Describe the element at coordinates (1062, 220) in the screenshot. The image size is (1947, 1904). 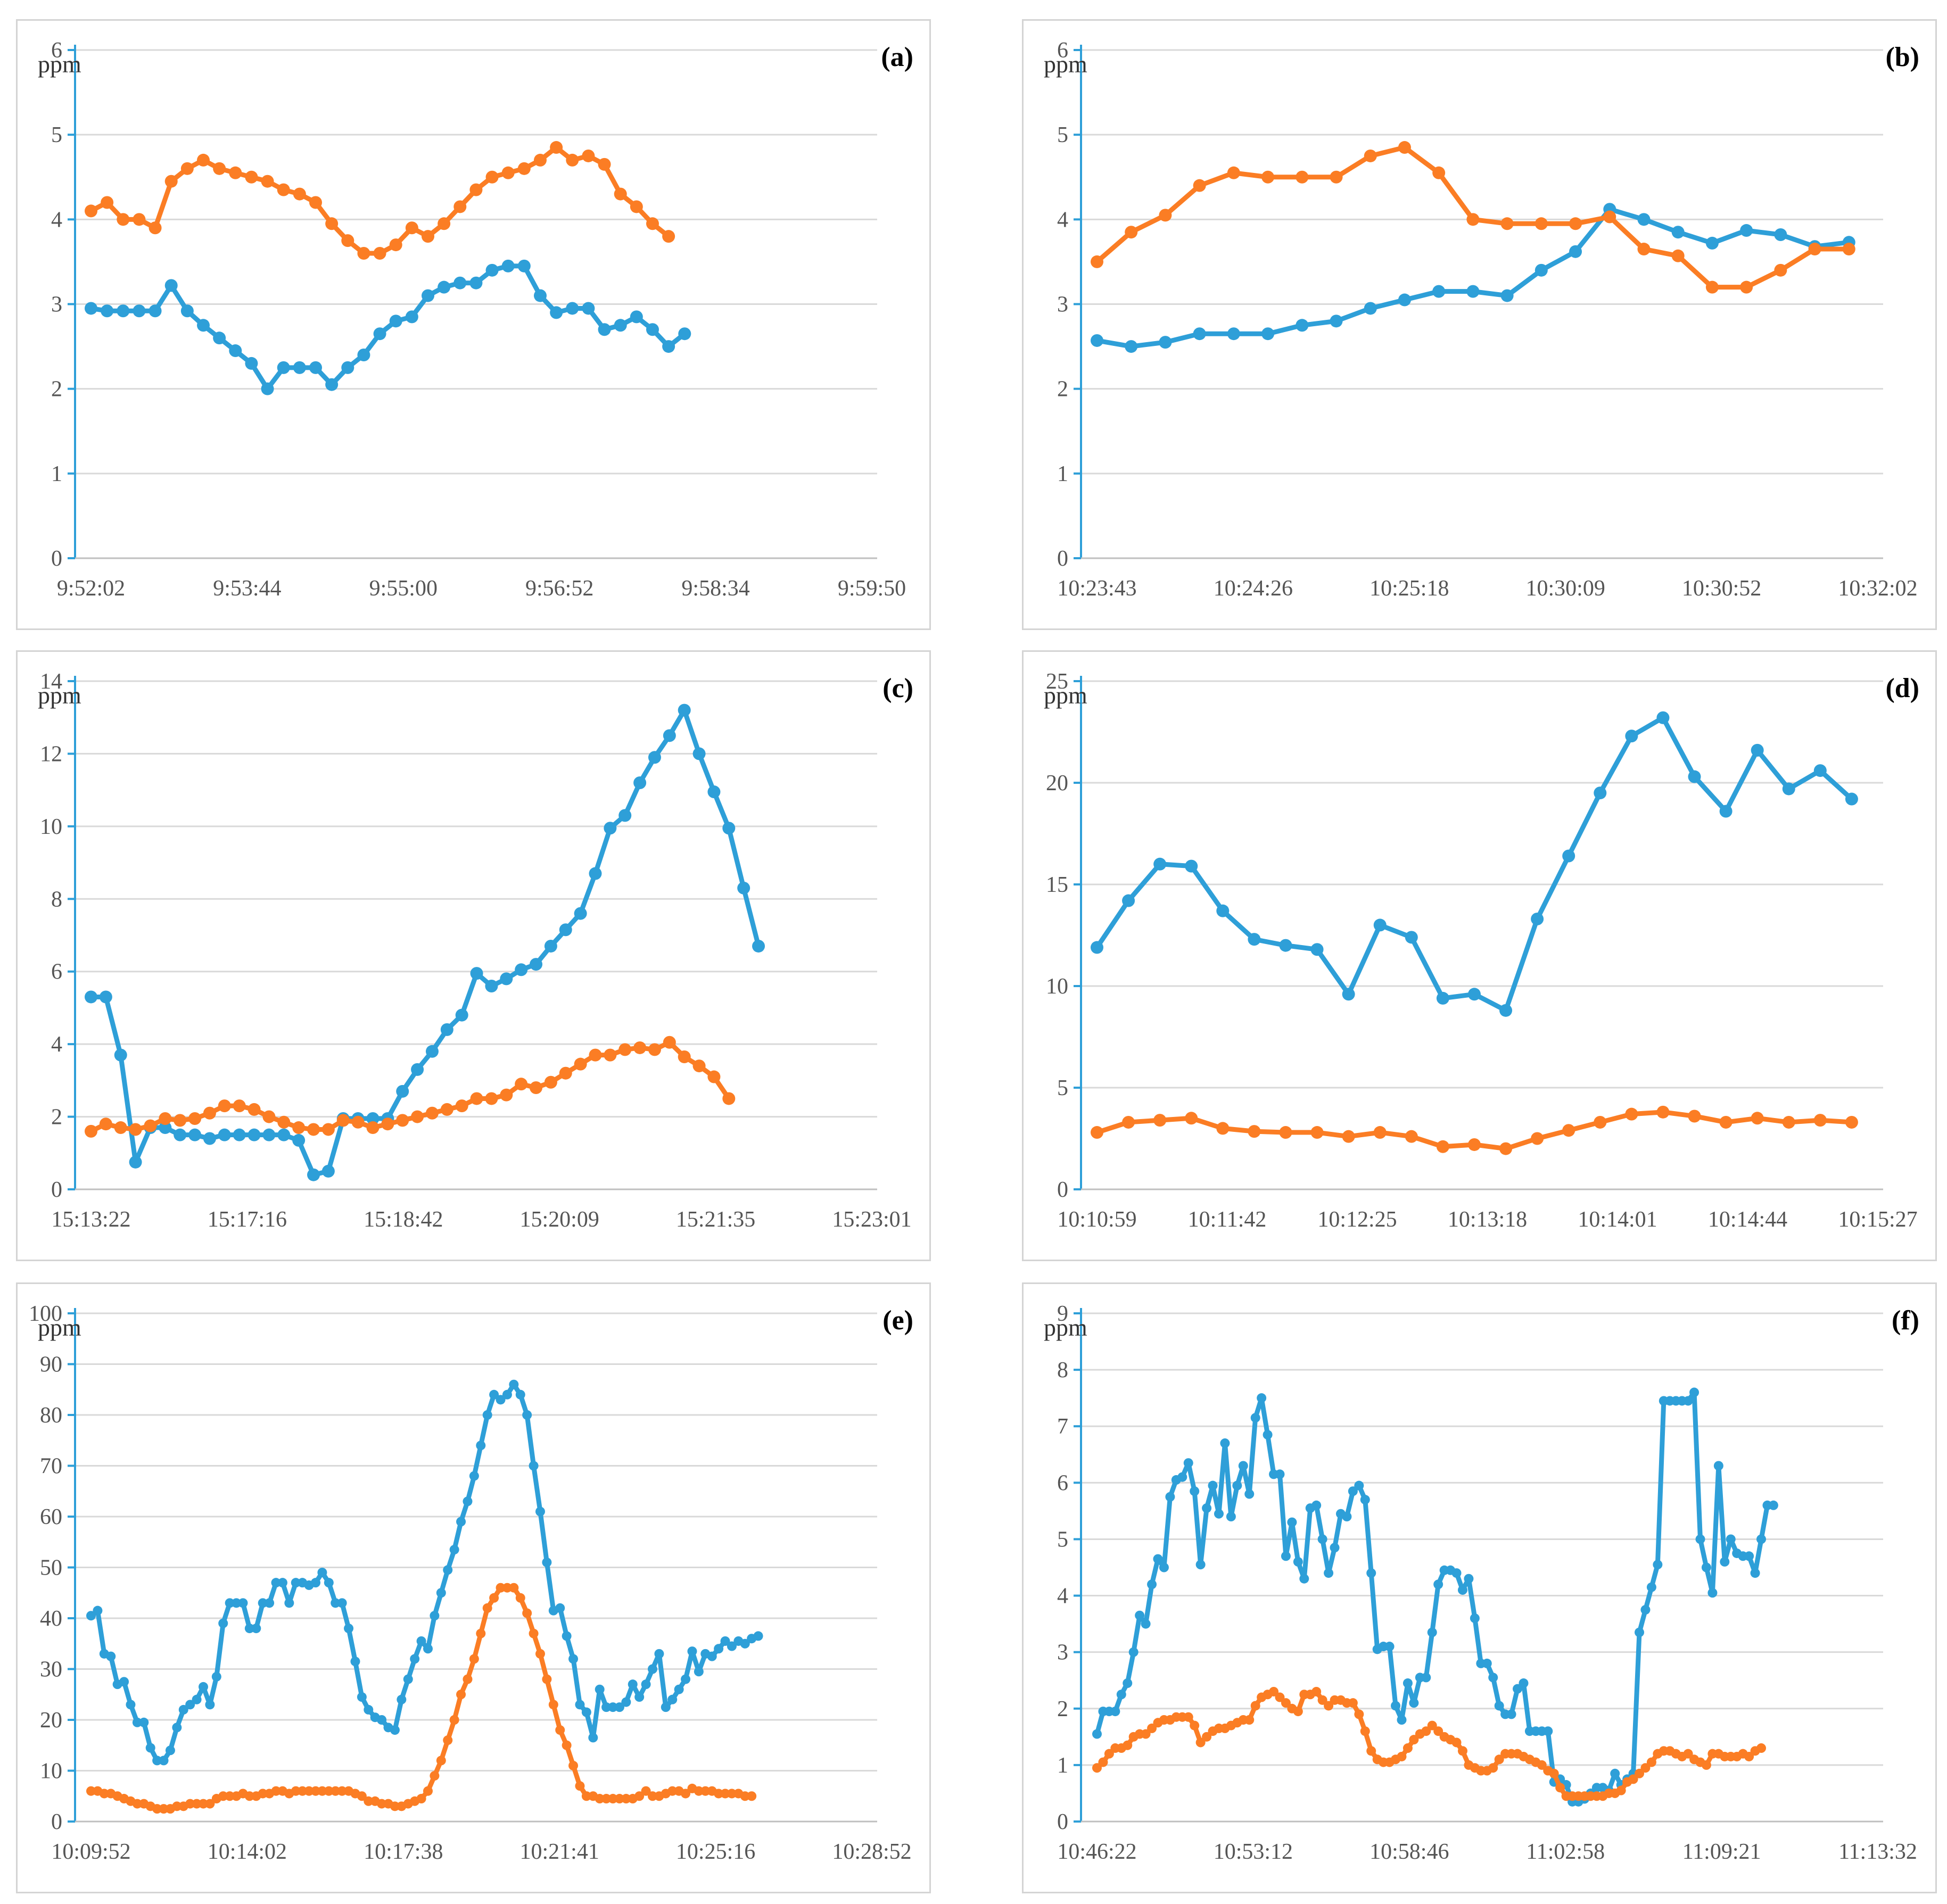
I see `y-tick-label: 4` at that location.